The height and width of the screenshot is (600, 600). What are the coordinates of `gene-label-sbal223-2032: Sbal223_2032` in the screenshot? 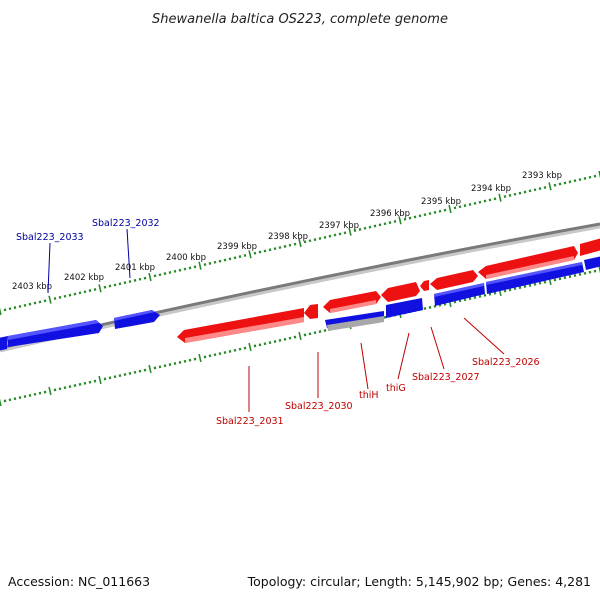 It's located at (126, 223).